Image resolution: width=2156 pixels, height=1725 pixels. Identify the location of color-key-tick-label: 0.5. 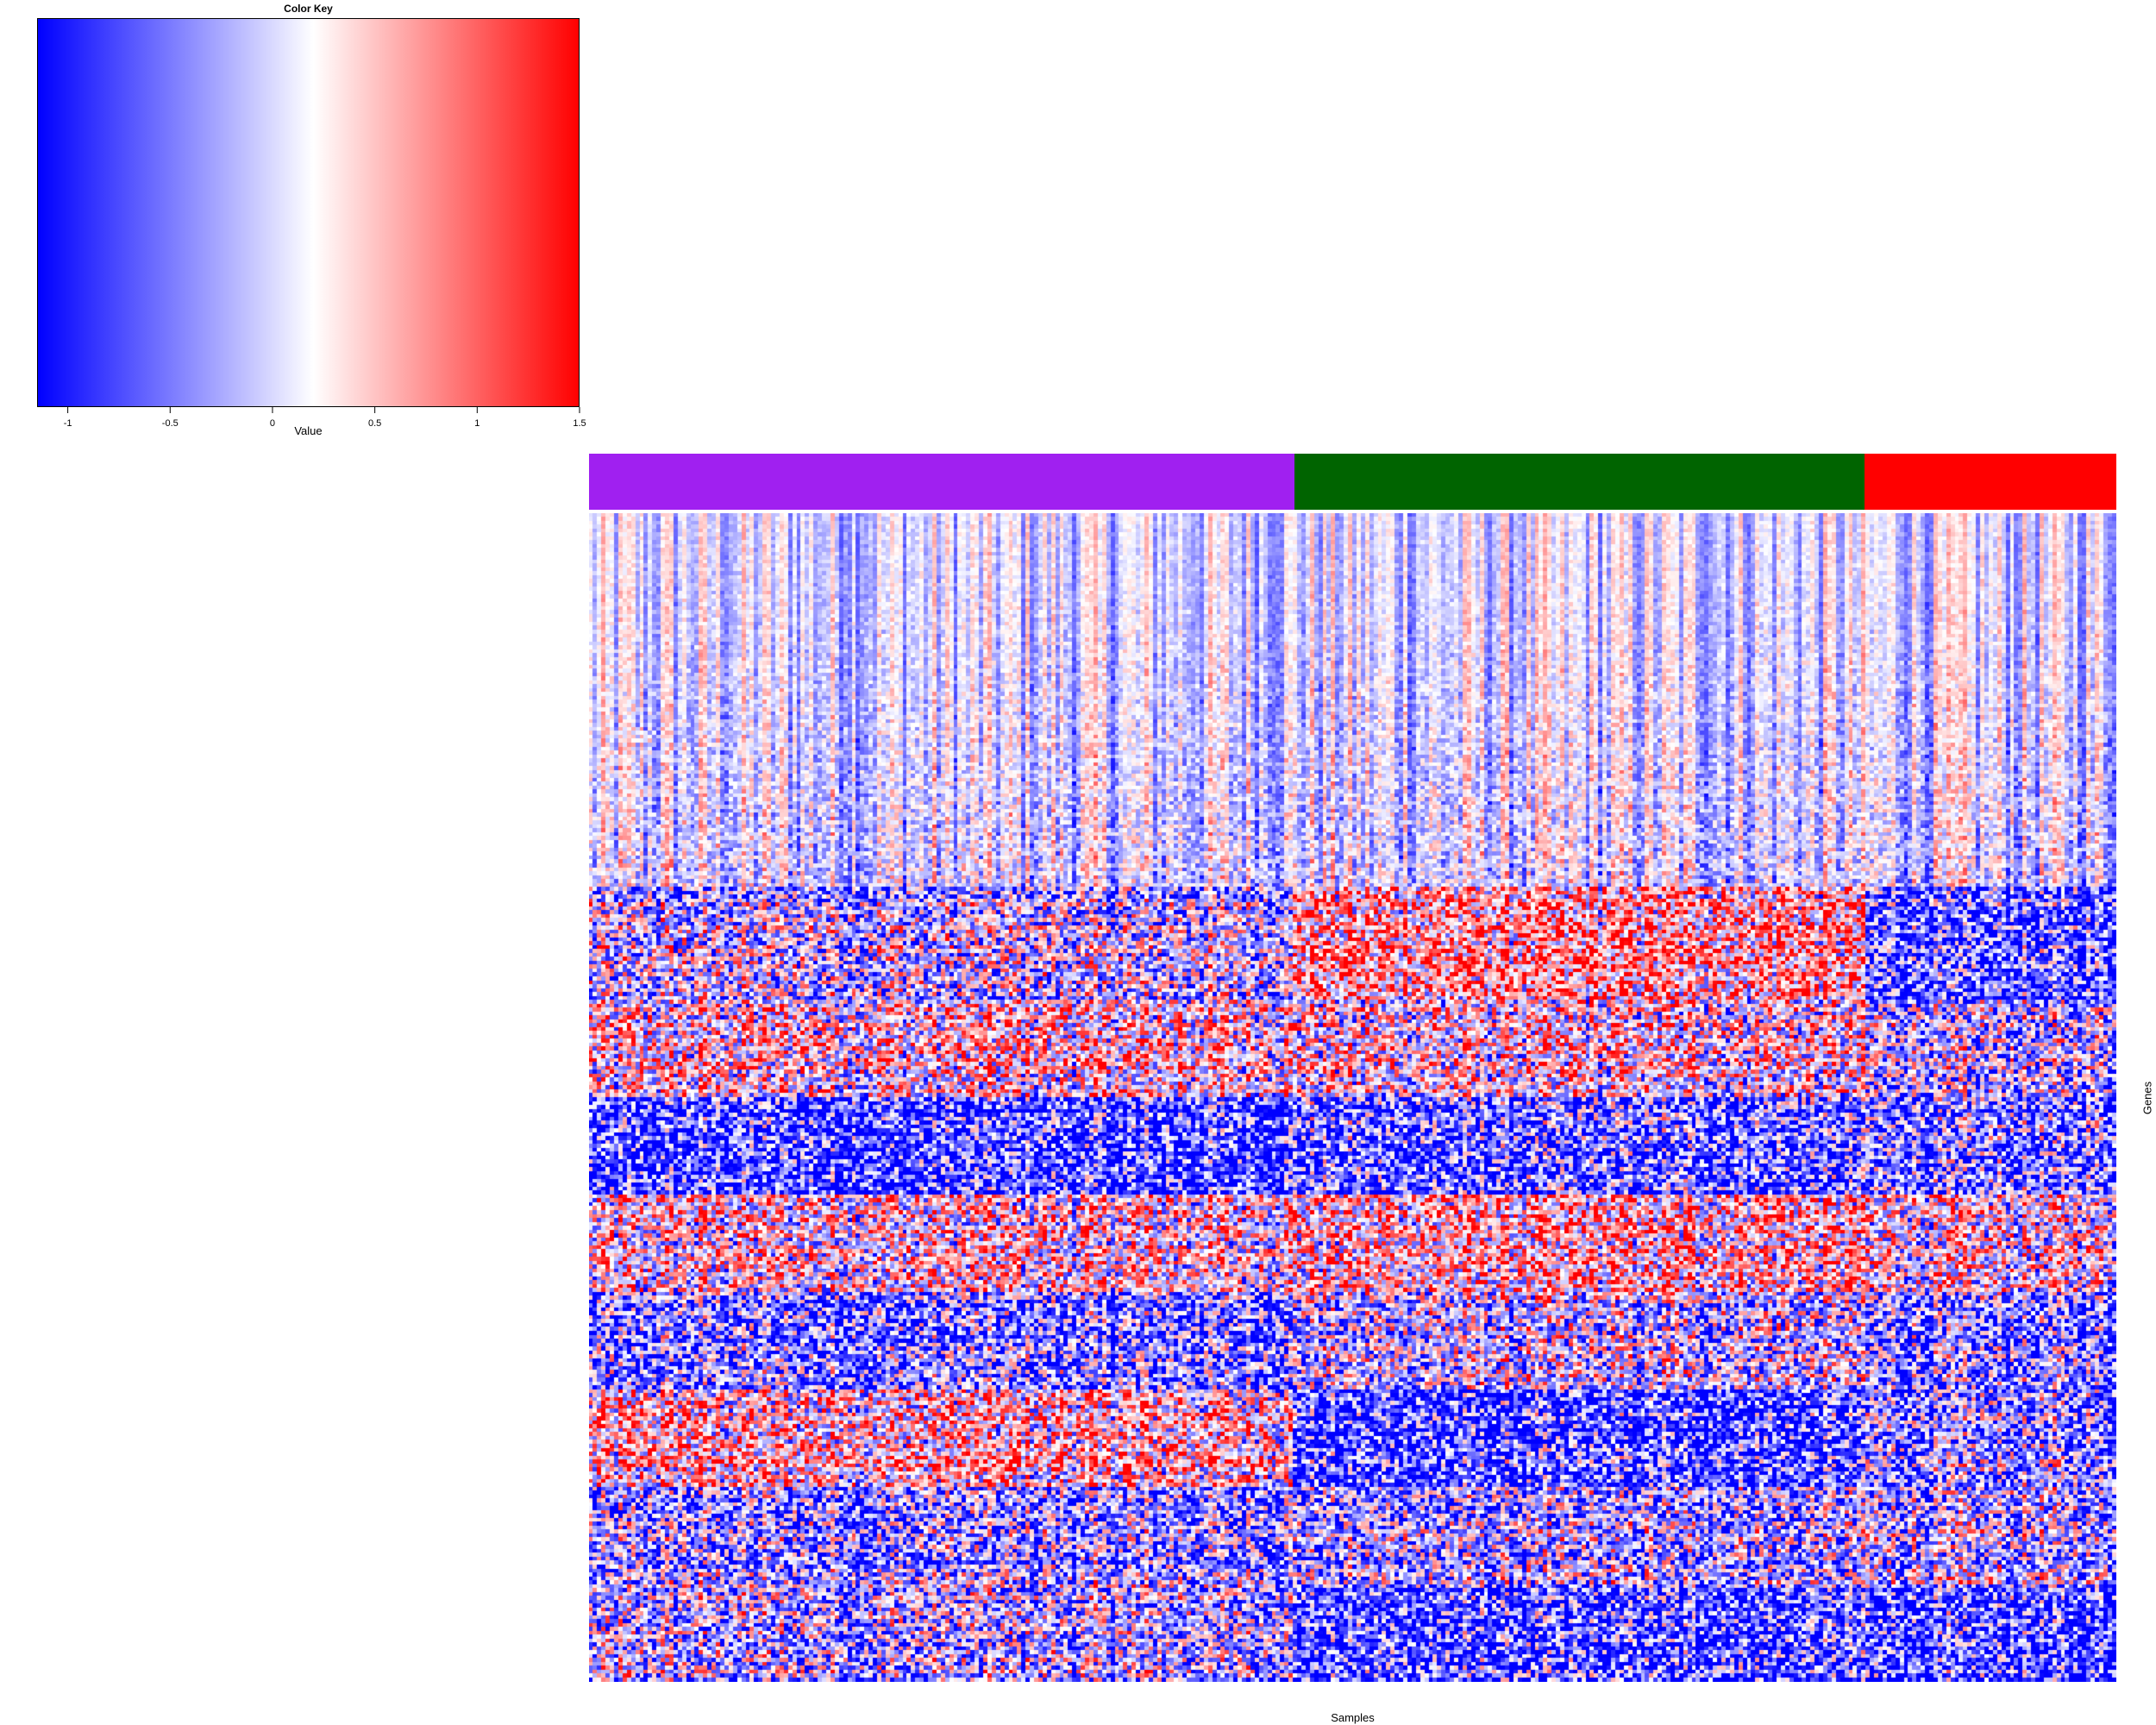
(374, 423).